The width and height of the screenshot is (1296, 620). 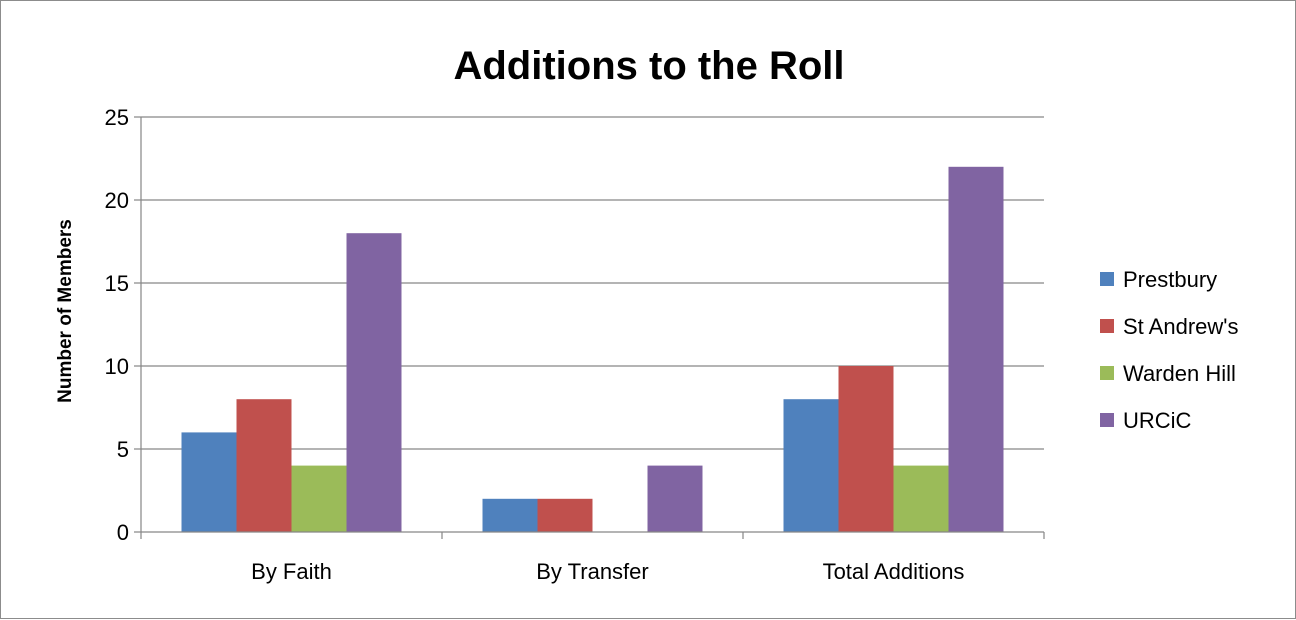 I want to click on y-tick-label: 15, so click(x=117, y=283).